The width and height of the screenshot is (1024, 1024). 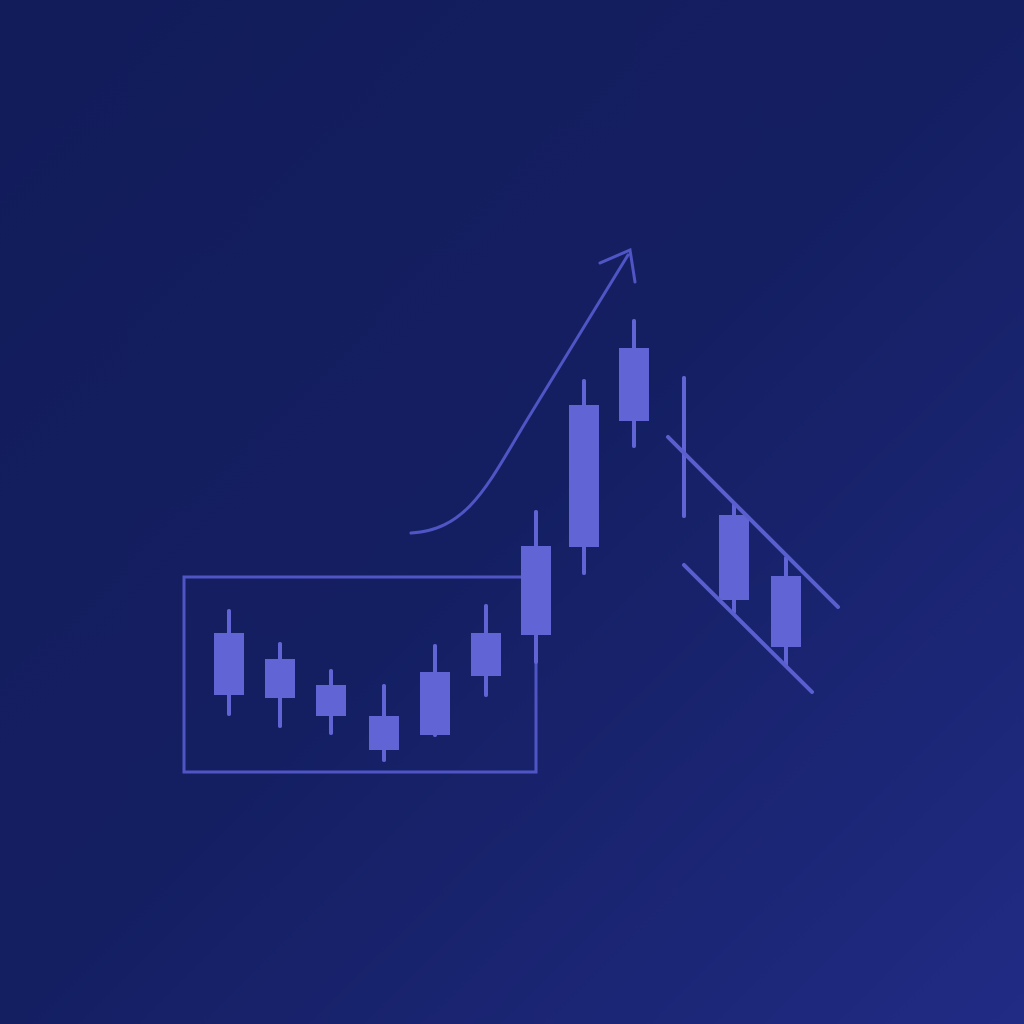 What do you see at coordinates (617, 265) in the screenshot?
I see `arrow-head` at bounding box center [617, 265].